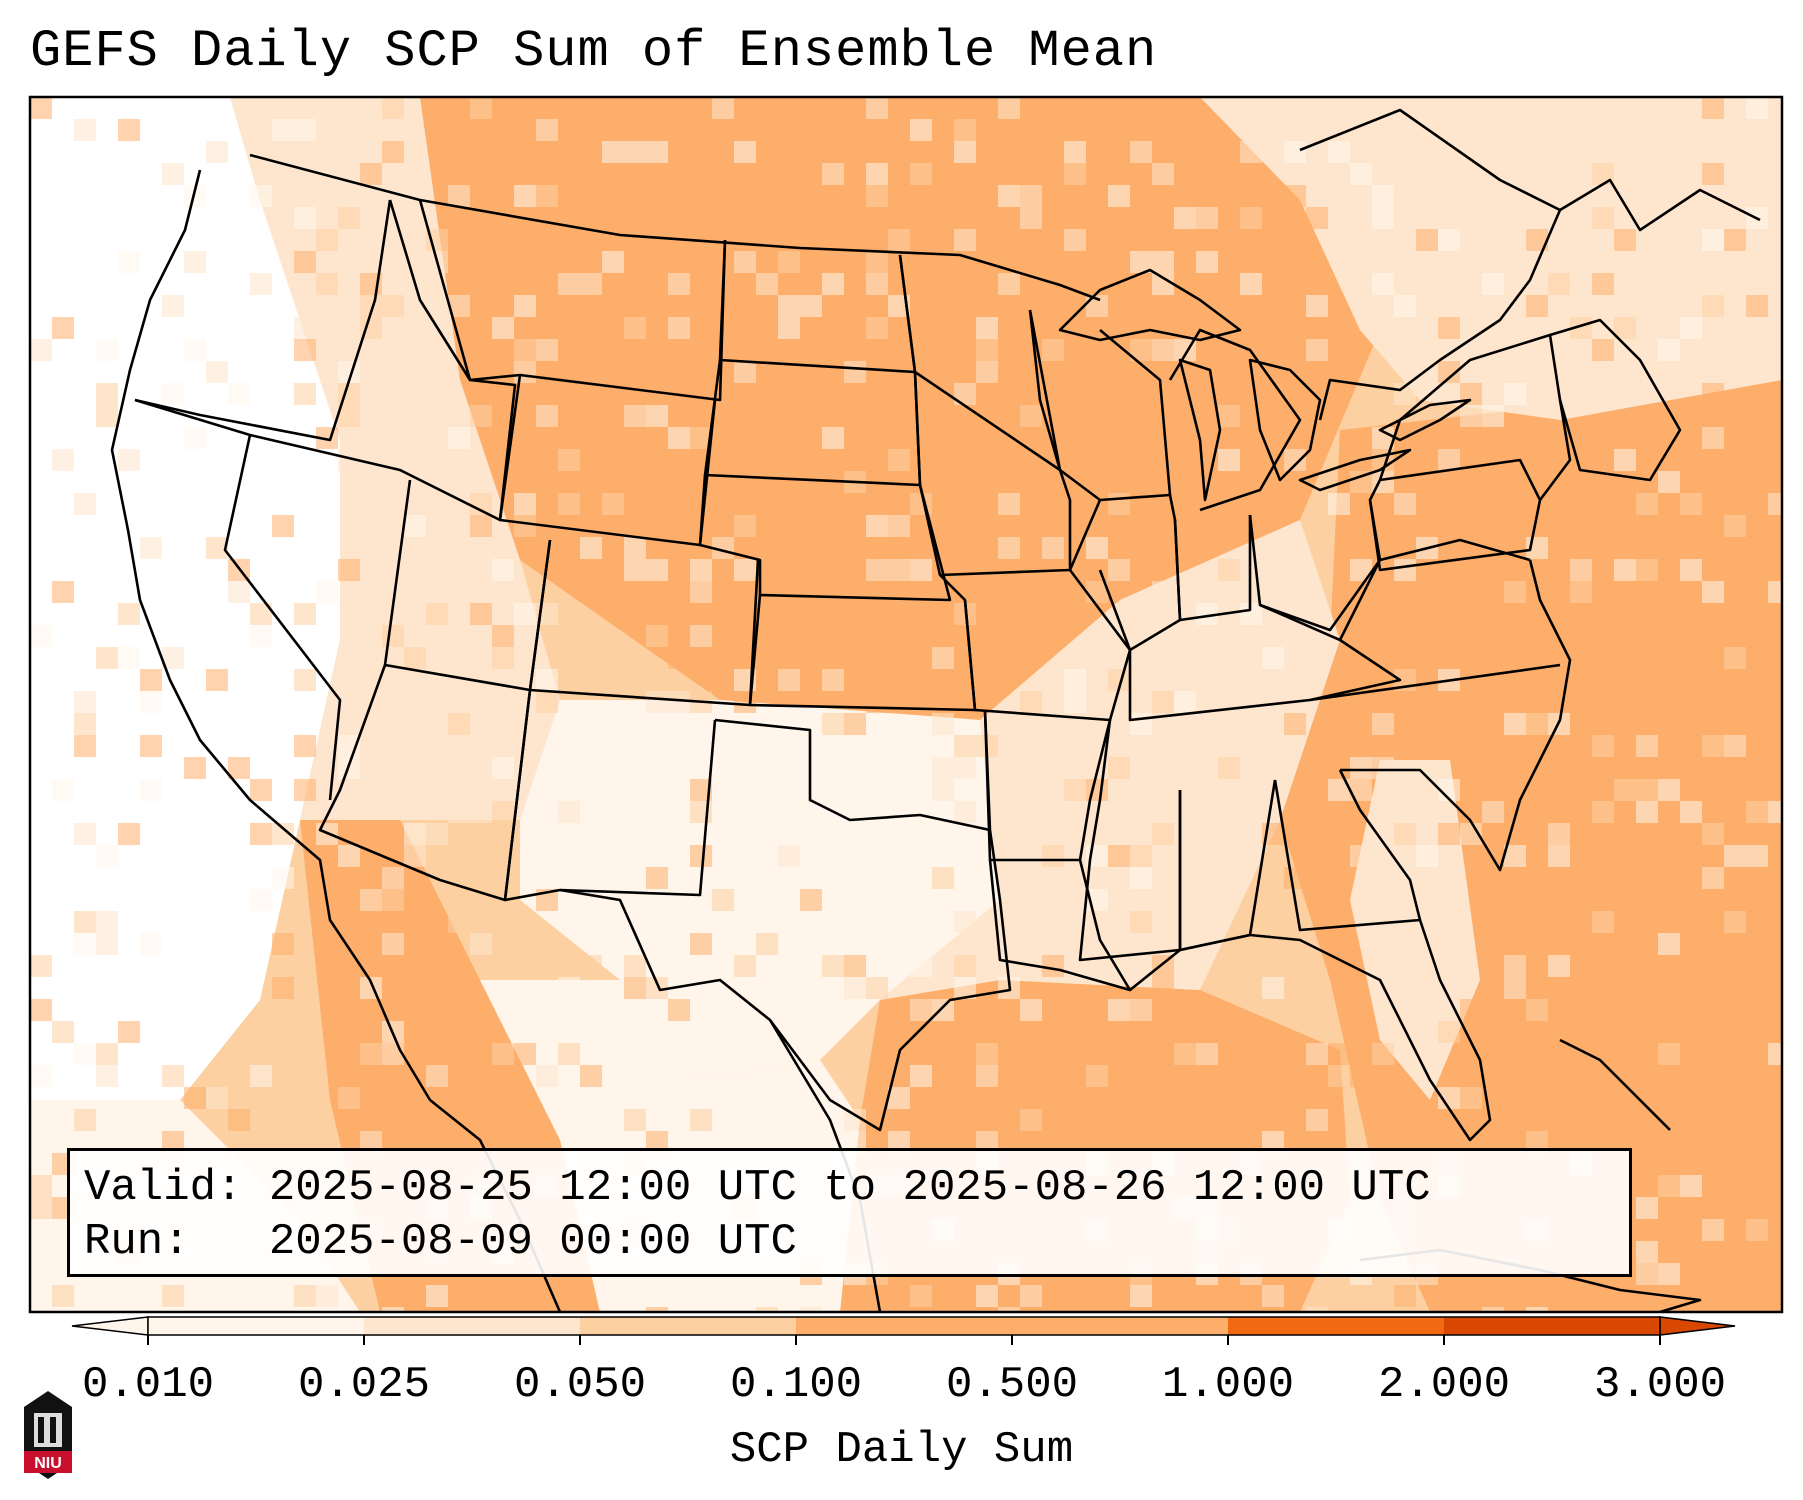 The height and width of the screenshot is (1500, 1803). Describe the element at coordinates (849, 1242) in the screenshot. I see `run-row: Run: 2025-08-09 00:00 UTC` at that location.